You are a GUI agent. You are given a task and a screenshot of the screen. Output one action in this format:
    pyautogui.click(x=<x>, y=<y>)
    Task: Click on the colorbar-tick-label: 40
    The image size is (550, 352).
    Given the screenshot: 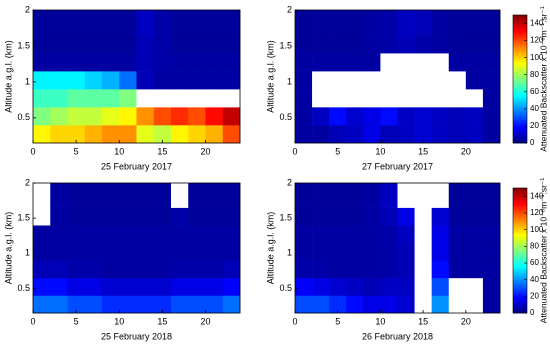 What is the action you would take?
    pyautogui.click(x=534, y=108)
    